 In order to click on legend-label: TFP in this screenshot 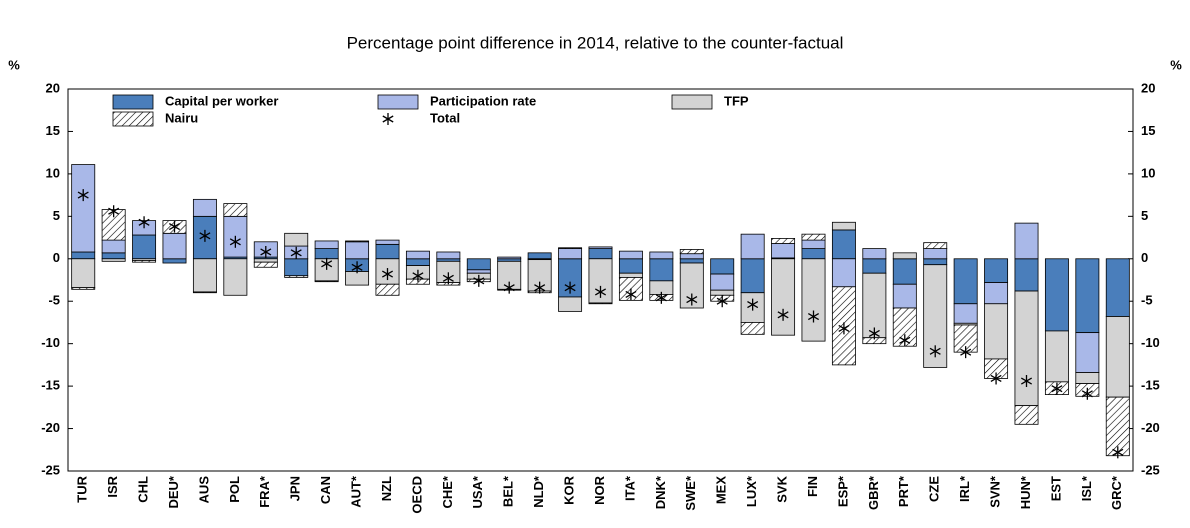, I will do `click(736, 100)`.